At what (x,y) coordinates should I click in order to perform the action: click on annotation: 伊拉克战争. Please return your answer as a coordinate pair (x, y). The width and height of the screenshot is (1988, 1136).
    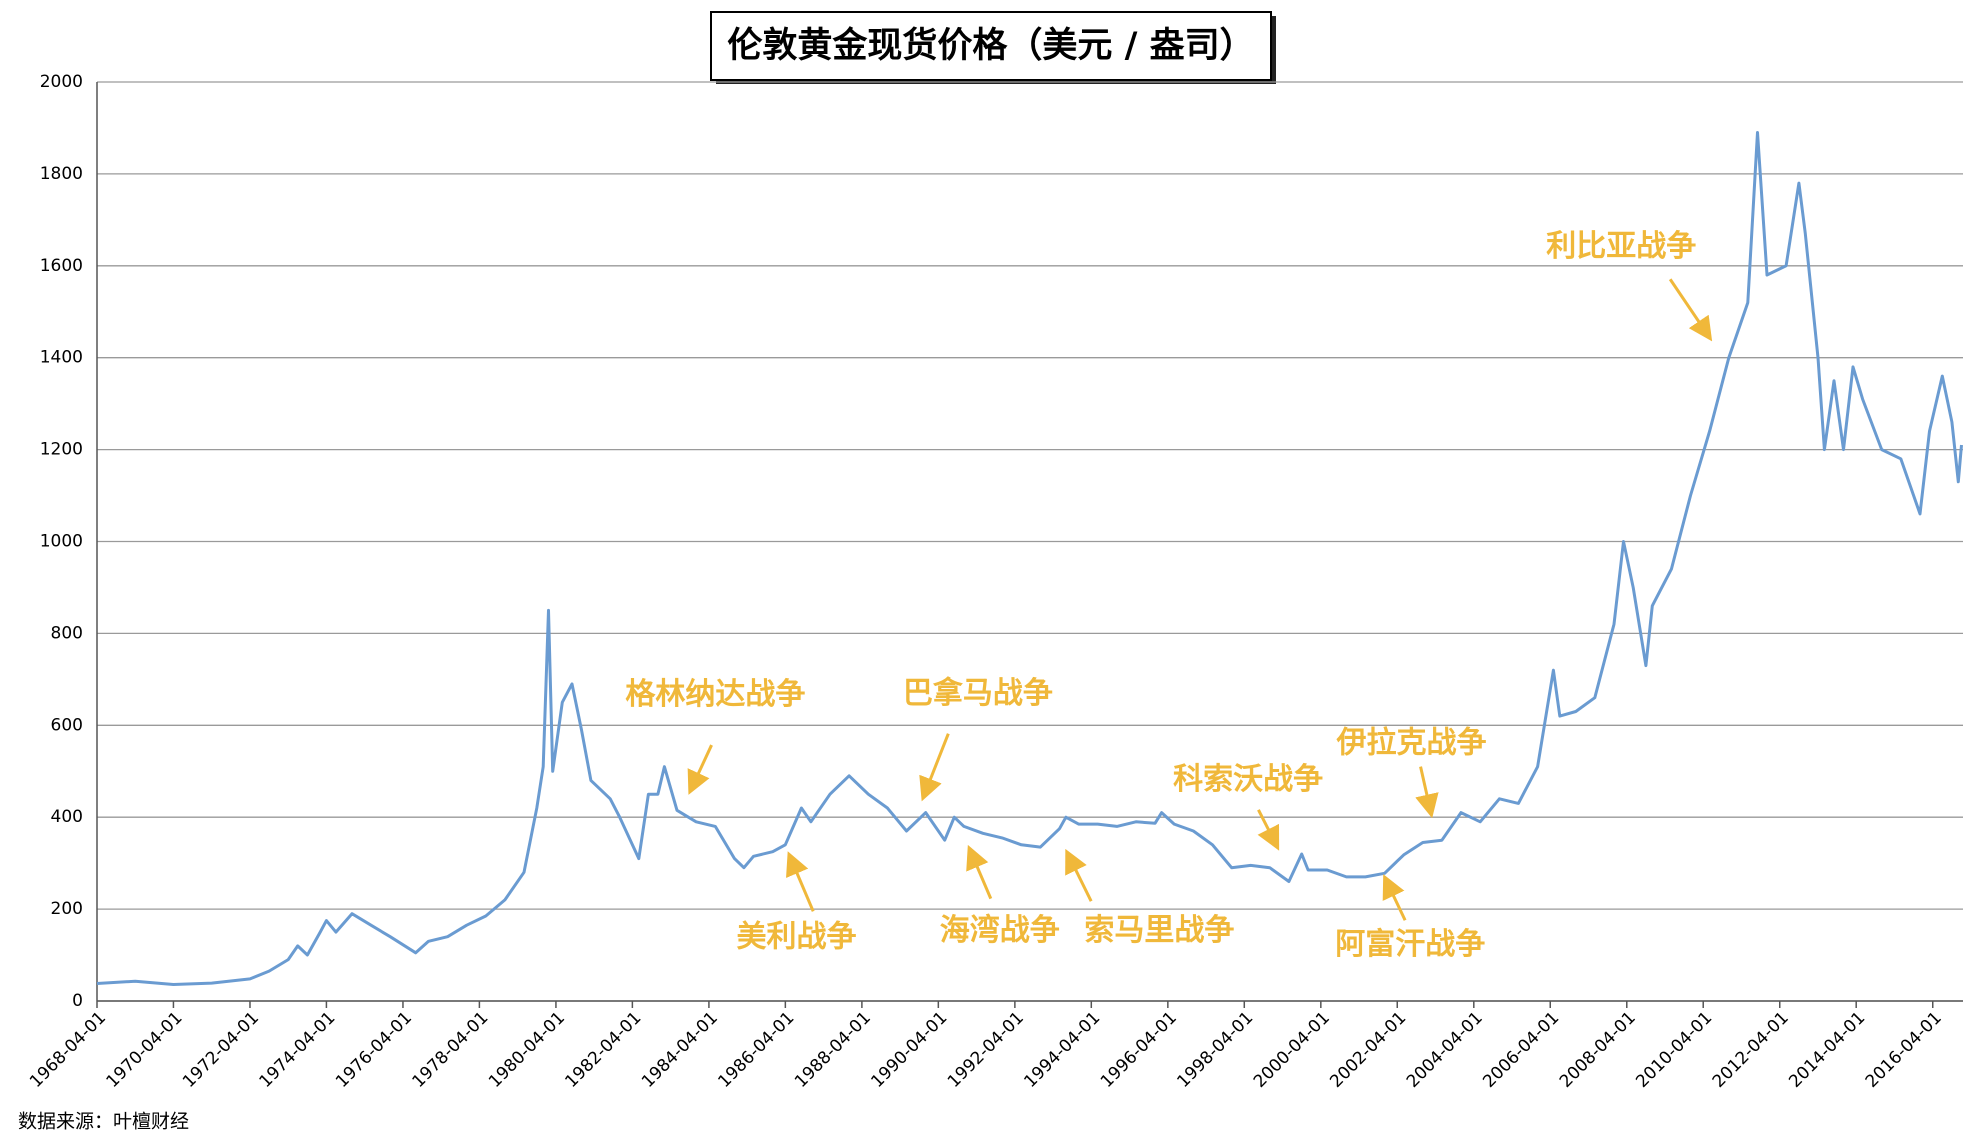
    Looking at the image, I should click on (1411, 742).